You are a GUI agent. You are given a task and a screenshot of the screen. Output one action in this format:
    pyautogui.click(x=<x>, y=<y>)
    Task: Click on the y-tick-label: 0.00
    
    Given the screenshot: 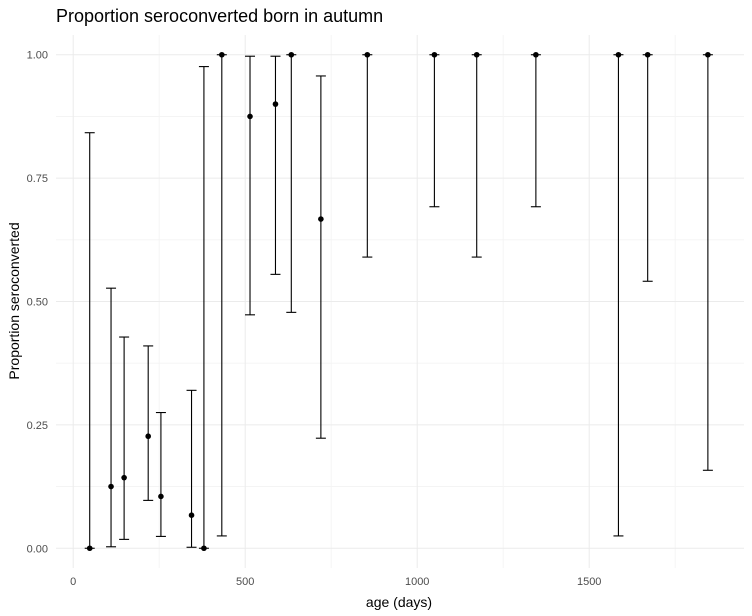 What is the action you would take?
    pyautogui.click(x=37, y=549)
    